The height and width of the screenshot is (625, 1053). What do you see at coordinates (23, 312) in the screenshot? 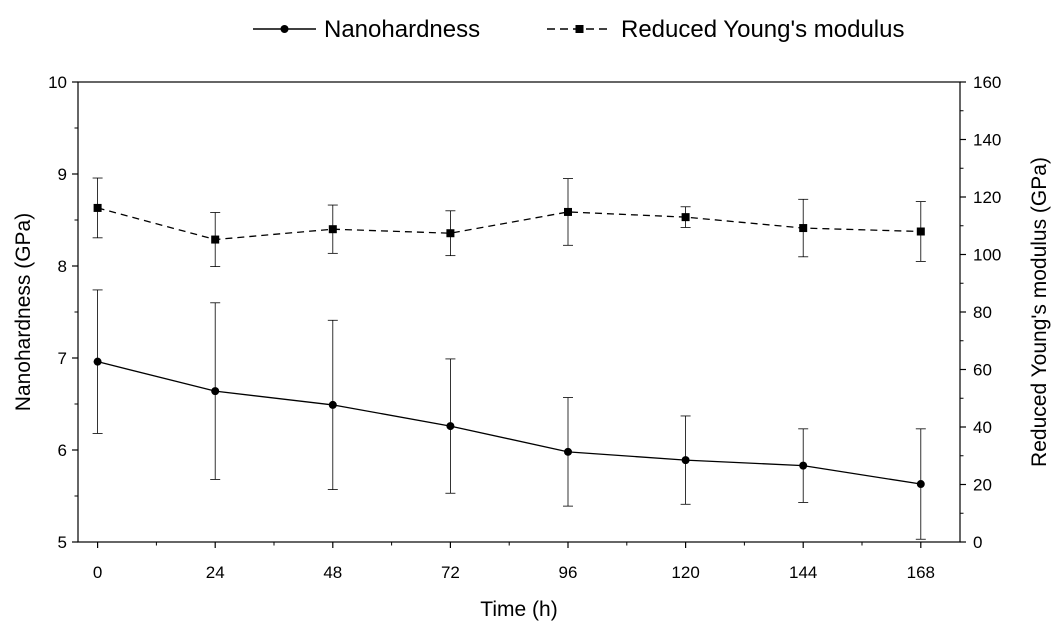
I see `y-axis-left-title: Nanohardness (GPa)` at bounding box center [23, 312].